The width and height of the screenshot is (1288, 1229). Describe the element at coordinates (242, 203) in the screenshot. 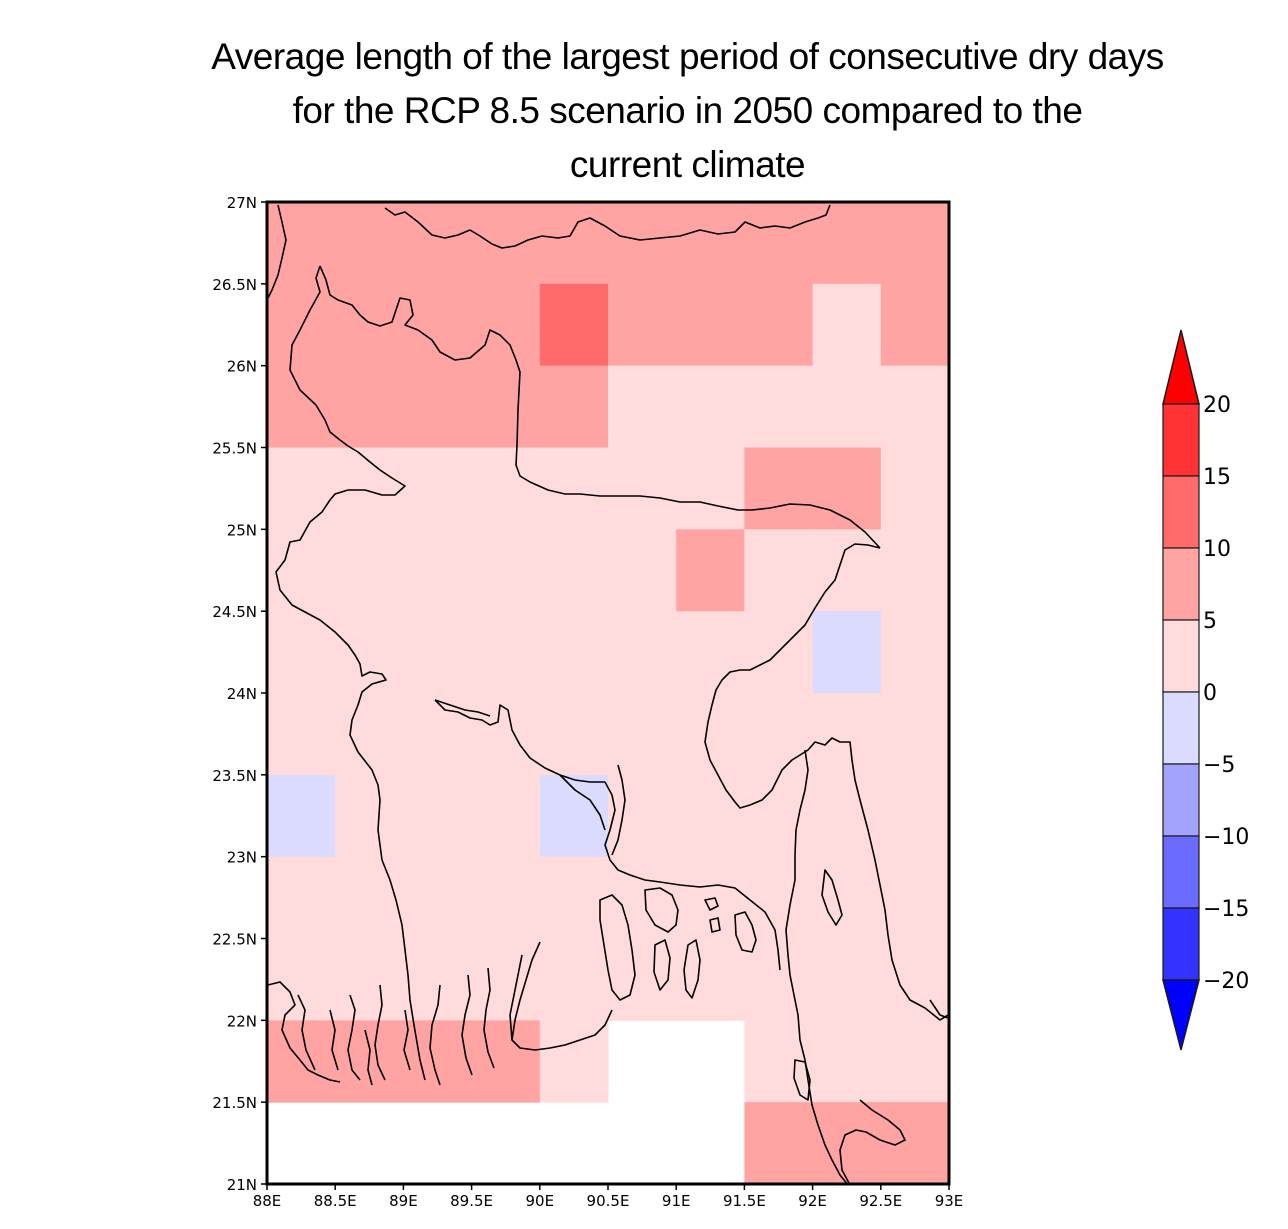

I see `y-tick-label: 27N` at that location.